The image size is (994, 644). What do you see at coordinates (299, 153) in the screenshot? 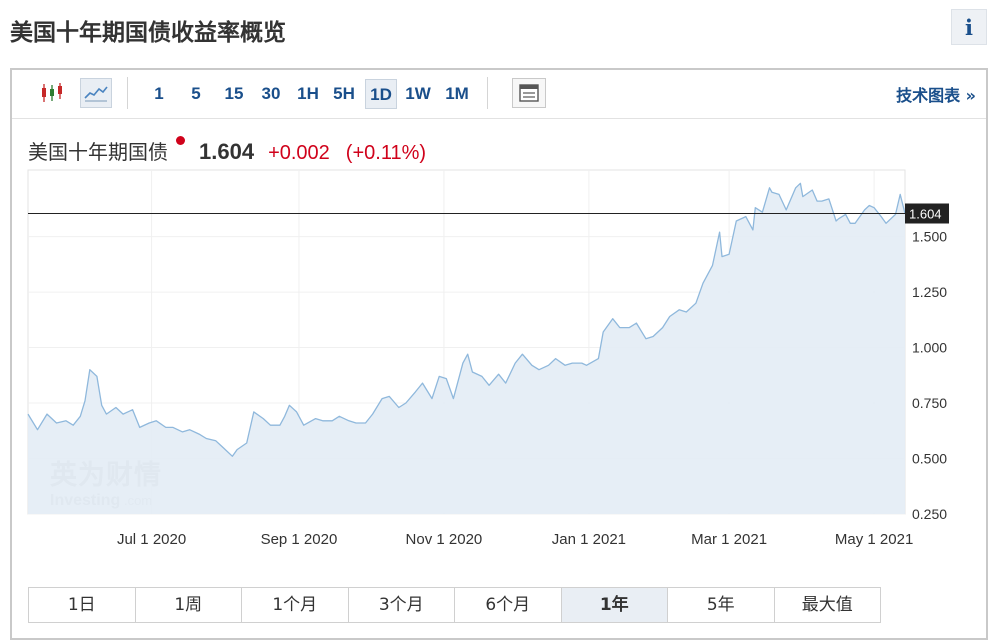
I see `price-change: +0.002` at bounding box center [299, 153].